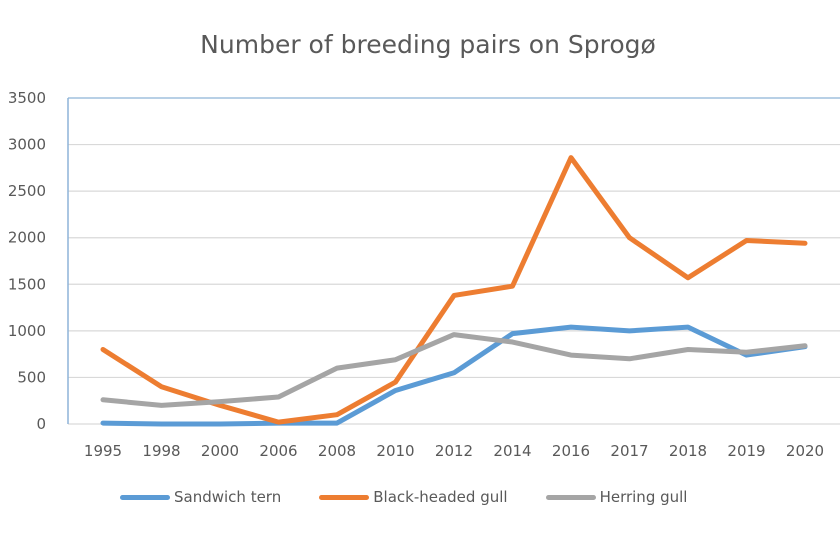 The height and width of the screenshot is (560, 840). I want to click on legend-item: Sandwich tern, so click(200, 497).